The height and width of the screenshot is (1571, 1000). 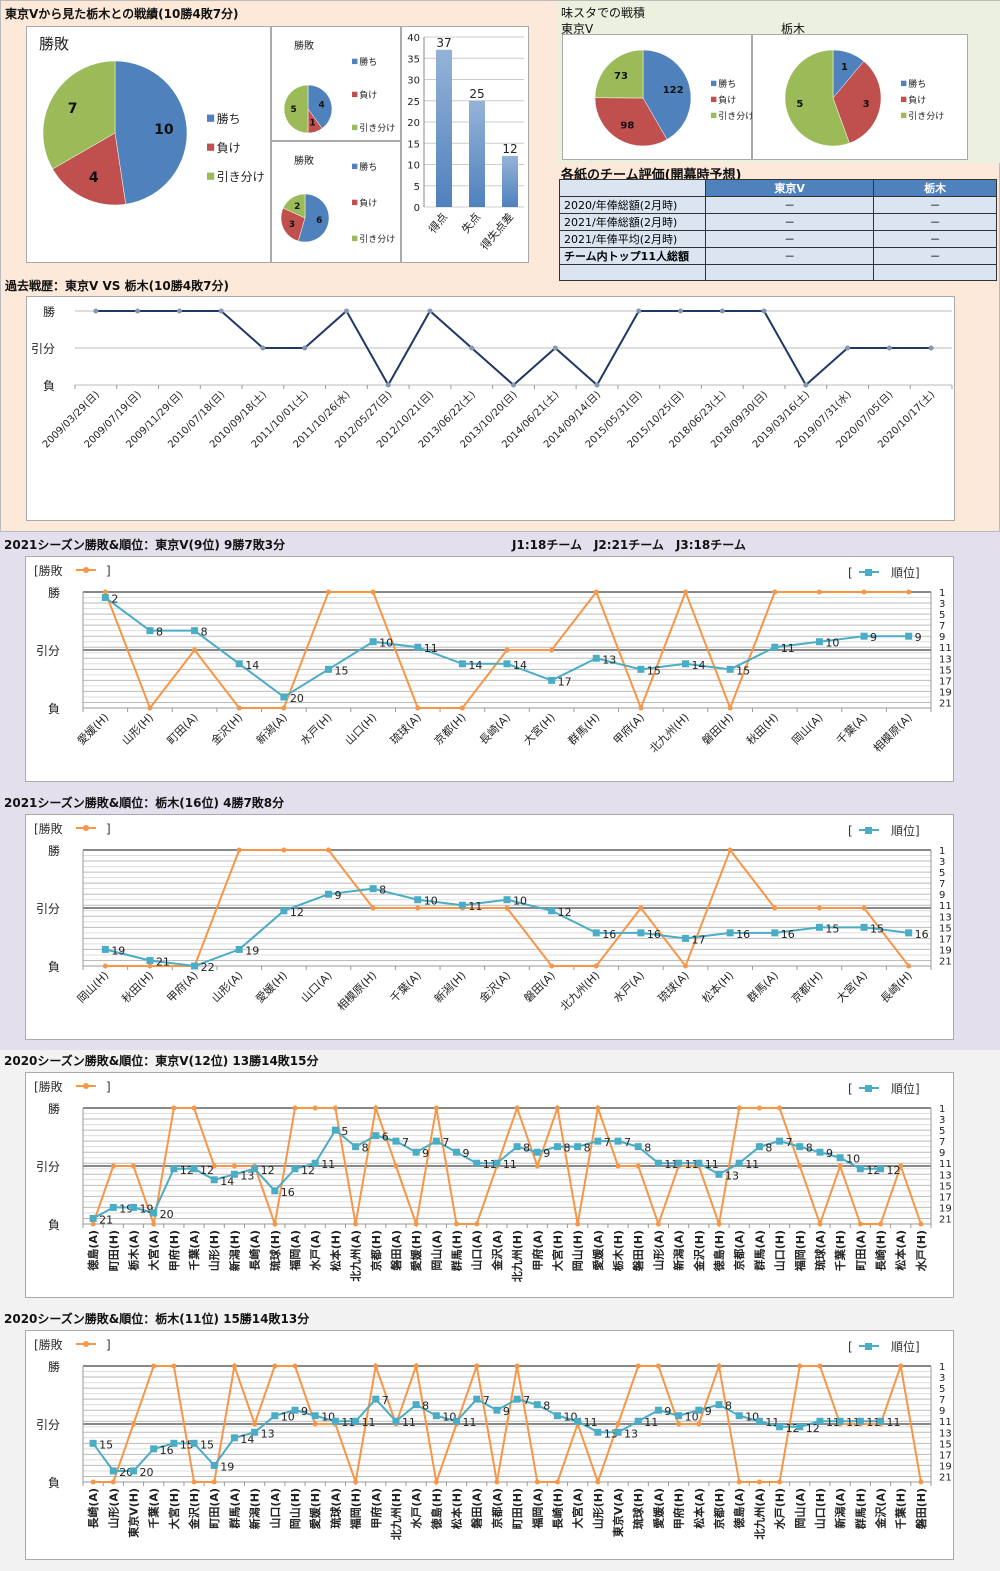 What do you see at coordinates (727, 84) in the screenshot?
I see `legend-label: 勝ち` at bounding box center [727, 84].